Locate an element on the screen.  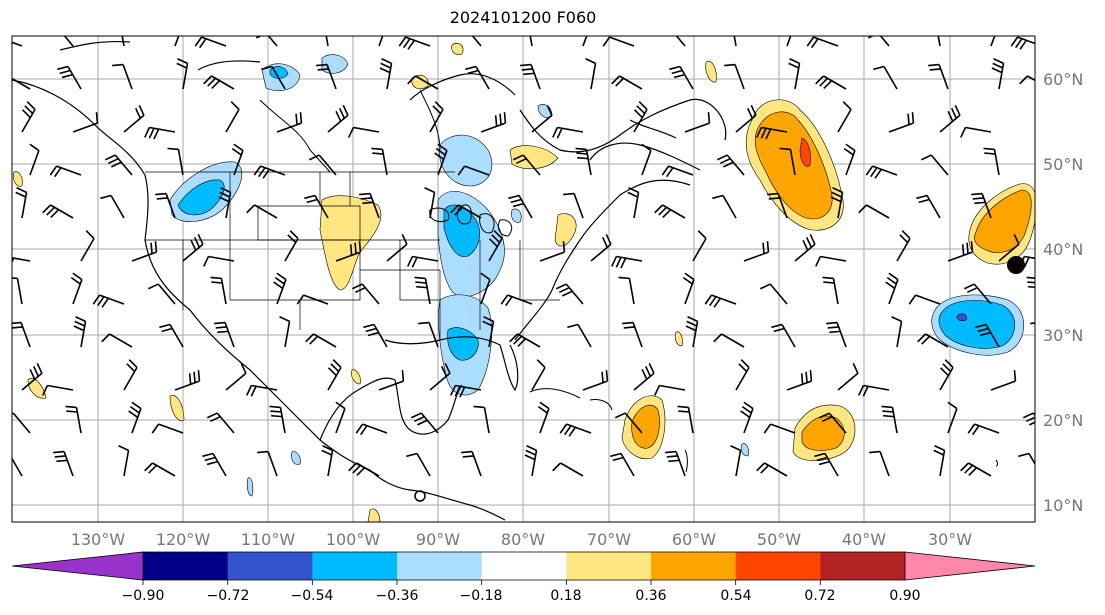
lon-label: 80°W is located at coordinates (523, 539).